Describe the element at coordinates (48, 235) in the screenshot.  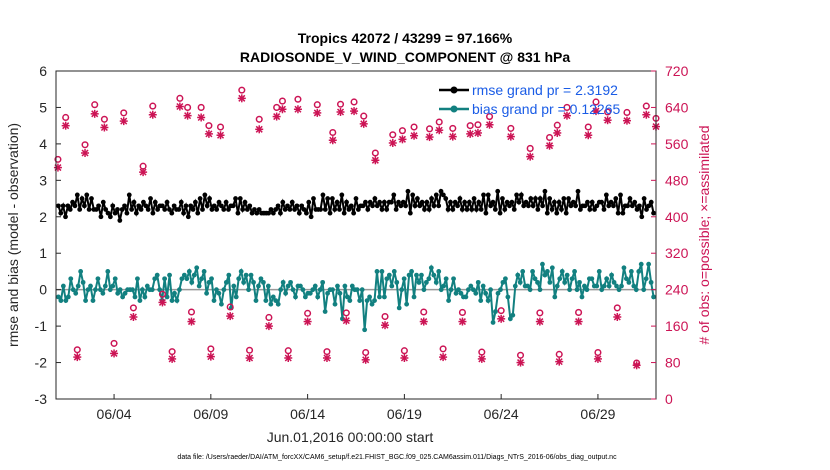
I see `y-axis-left: -3 -2 -1 0 1 2 3 4 5 6` at that location.